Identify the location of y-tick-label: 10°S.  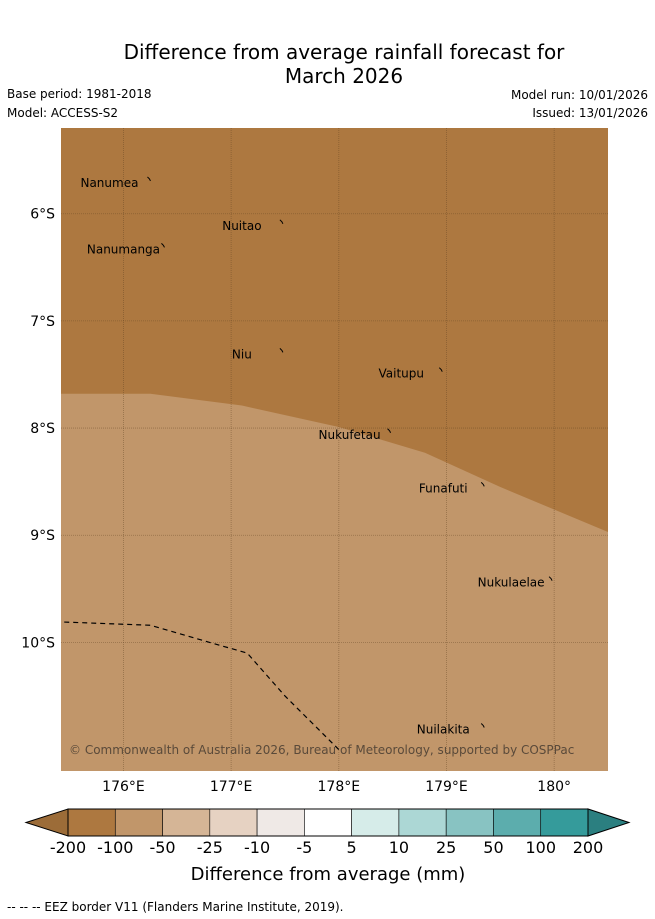
(38, 643).